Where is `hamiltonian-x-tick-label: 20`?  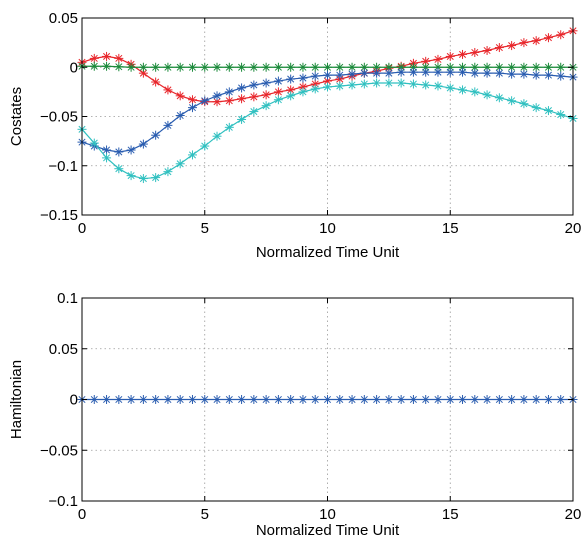
hamiltonian-x-tick-label: 20 is located at coordinates (573, 514).